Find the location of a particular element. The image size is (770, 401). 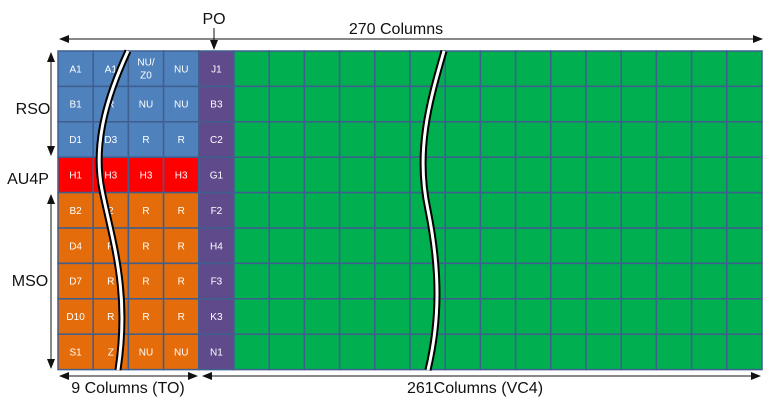

cell-label: D1 is located at coordinates (75, 140).